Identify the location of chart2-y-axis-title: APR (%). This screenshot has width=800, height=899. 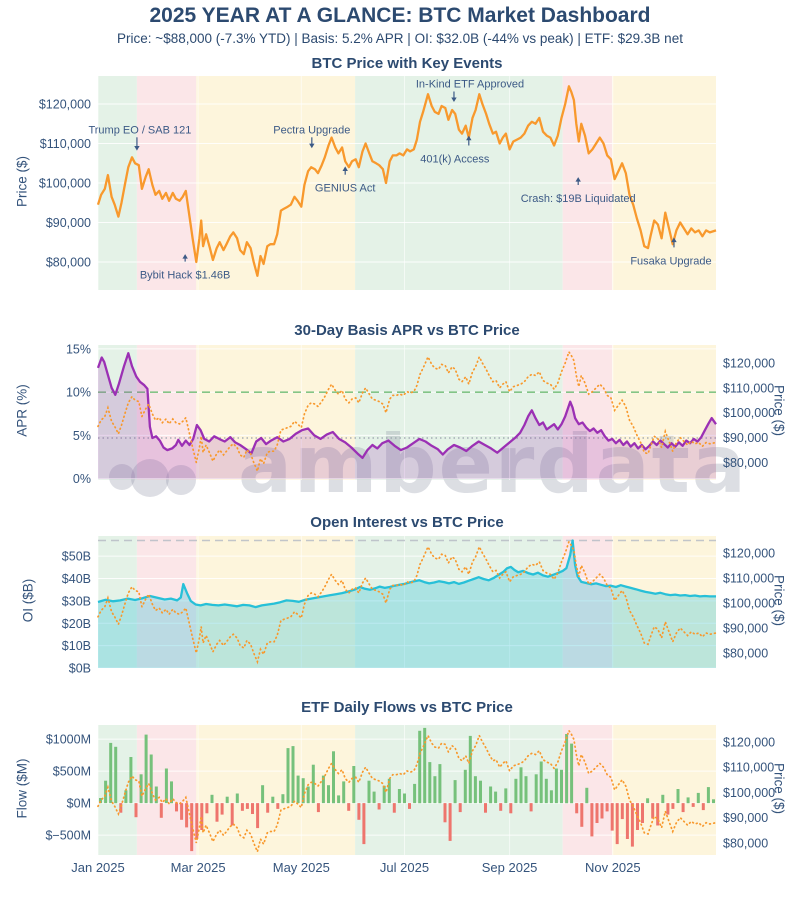
(22, 410).